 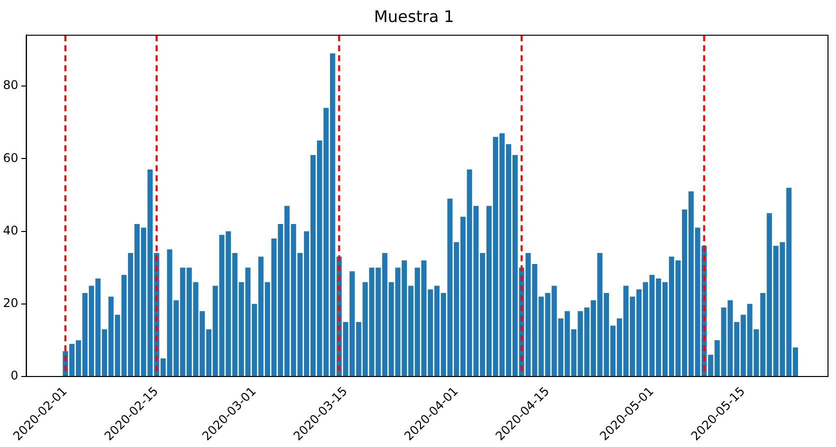 What do you see at coordinates (10, 157) in the screenshot?
I see `y-tick-label: 60` at bounding box center [10, 157].